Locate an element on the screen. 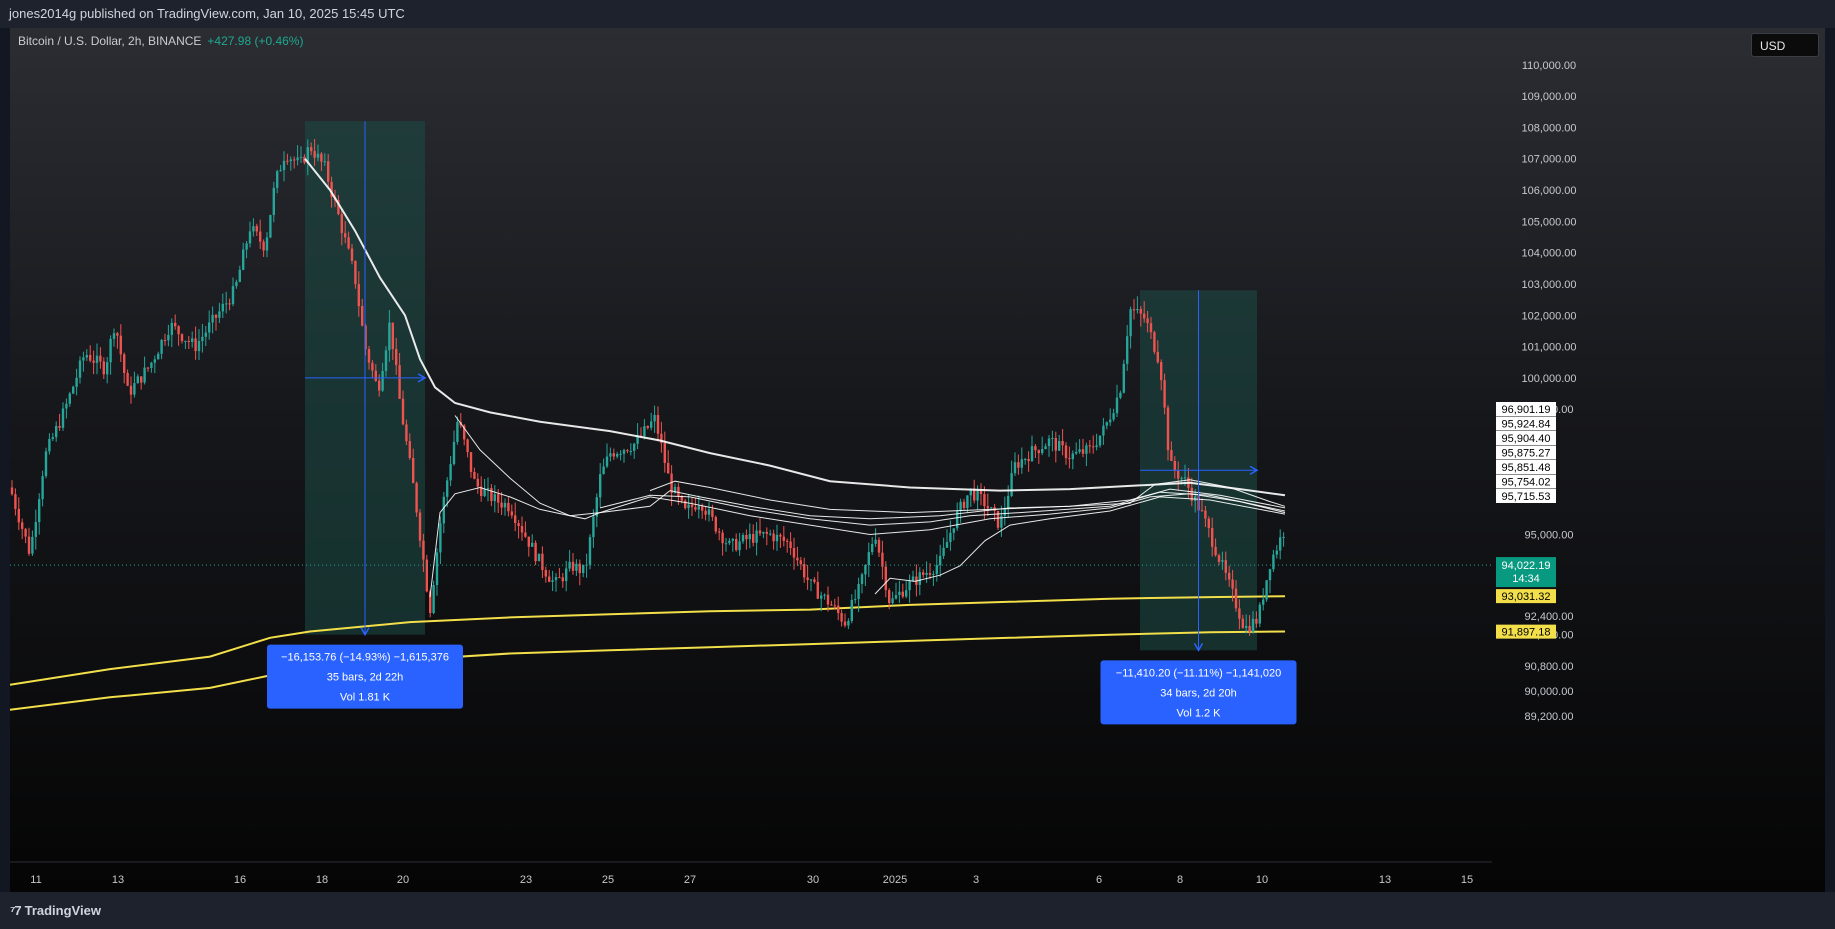 The width and height of the screenshot is (1835, 929). yellow-price-tag-bg is located at coordinates (1526, 631).